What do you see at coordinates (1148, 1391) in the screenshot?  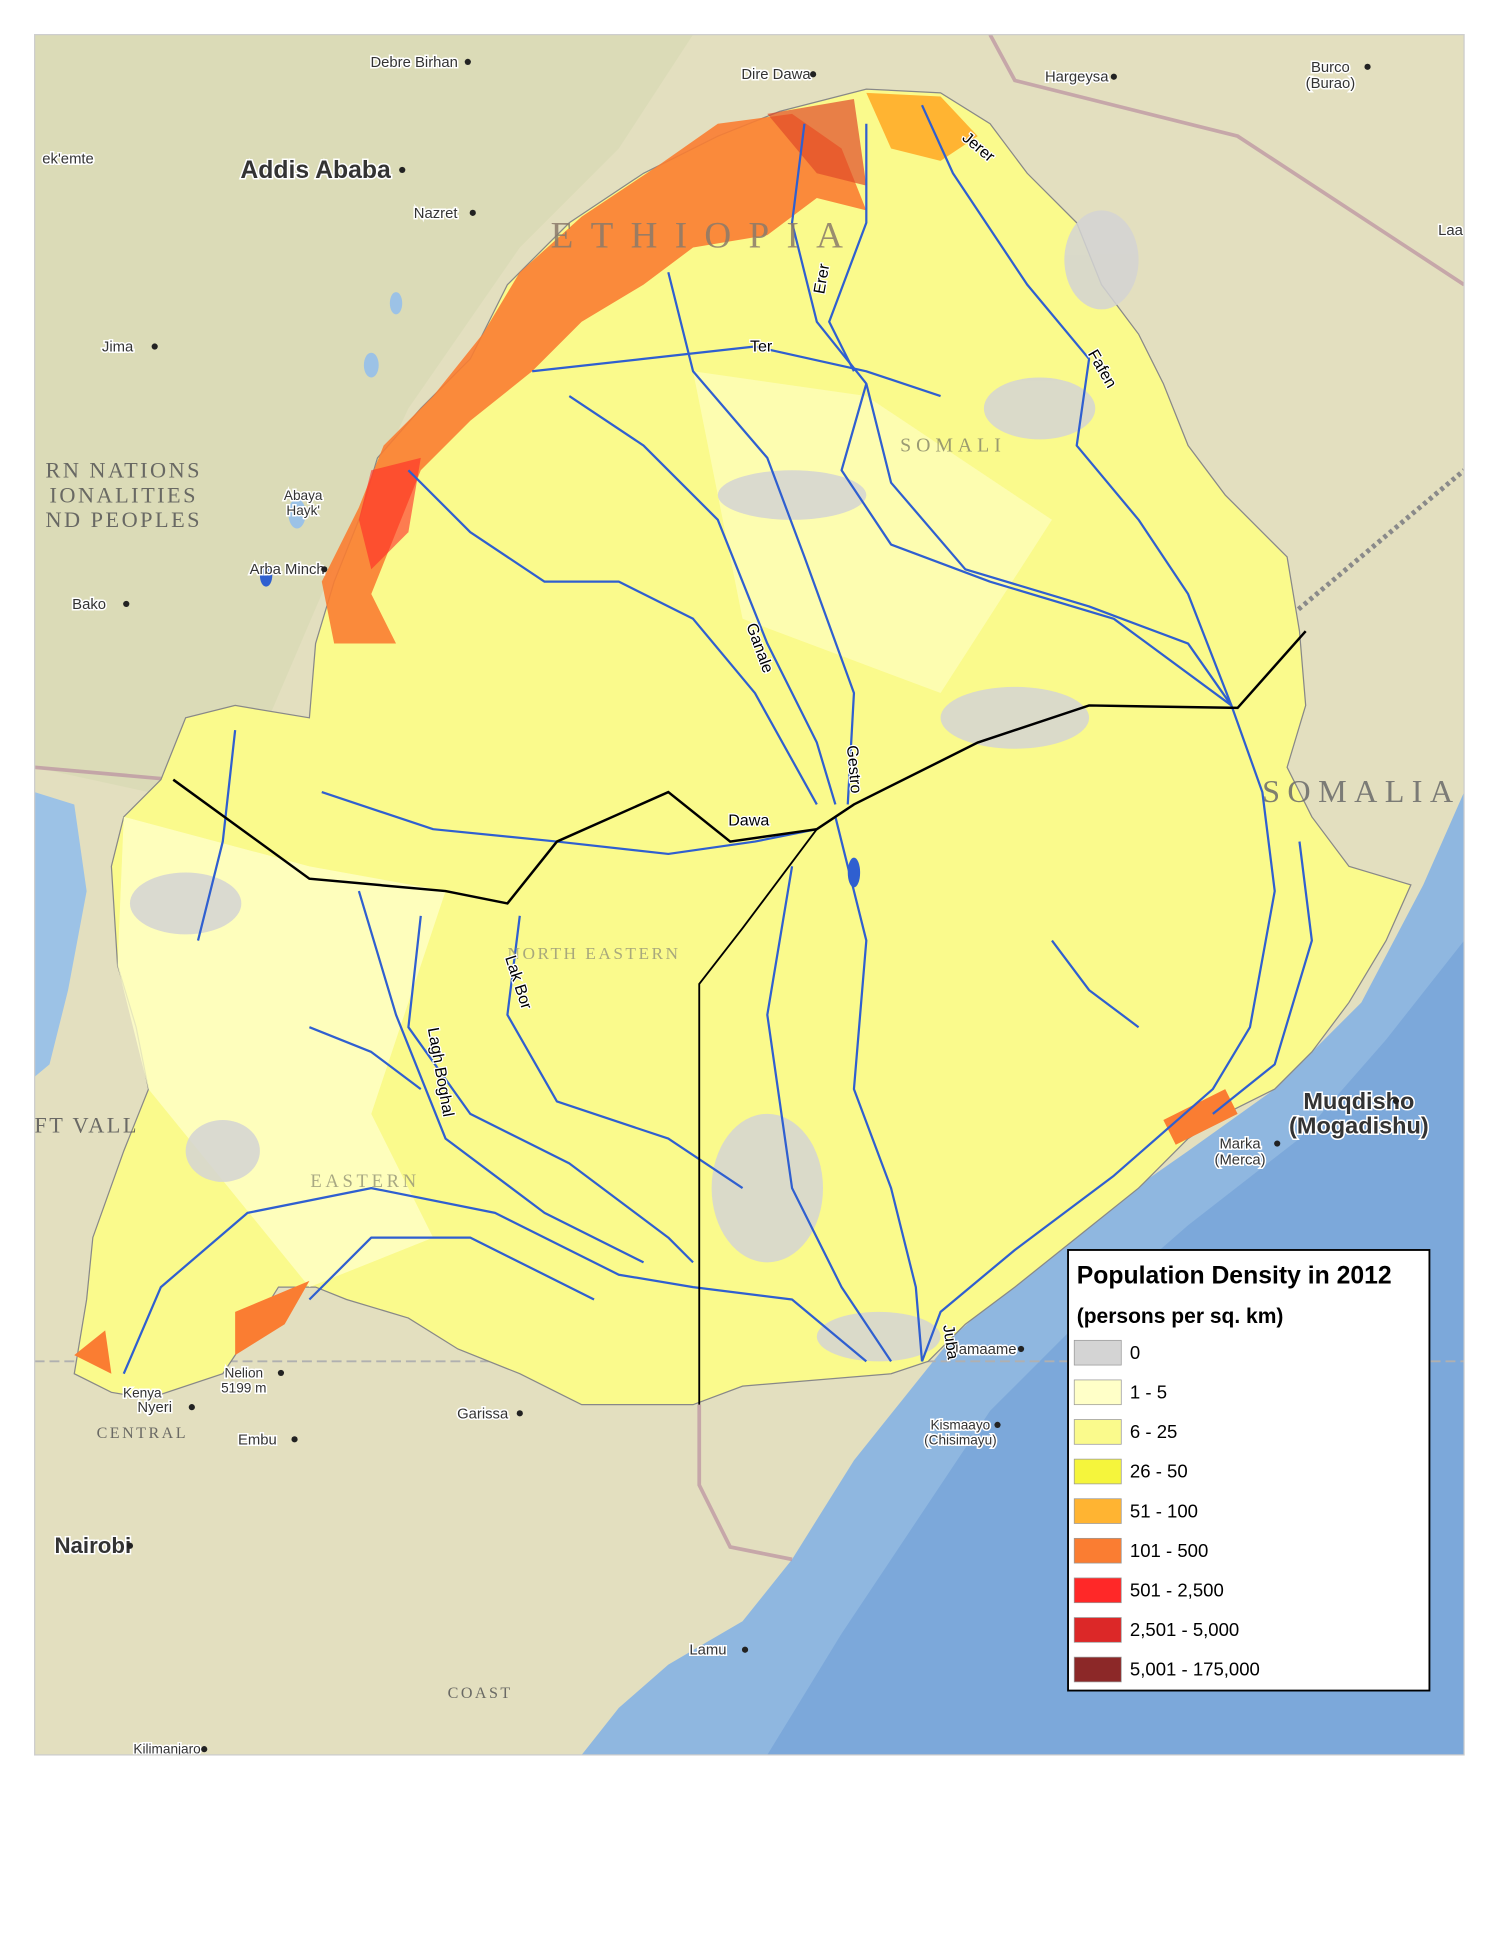 I see `legend-label: 1 - 5` at bounding box center [1148, 1391].